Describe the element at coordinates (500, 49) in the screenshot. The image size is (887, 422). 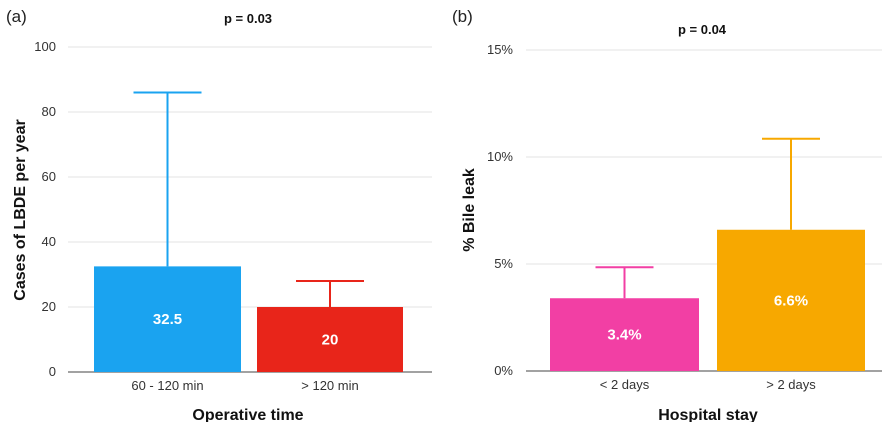
I see `y-tick-label: 15%` at that location.